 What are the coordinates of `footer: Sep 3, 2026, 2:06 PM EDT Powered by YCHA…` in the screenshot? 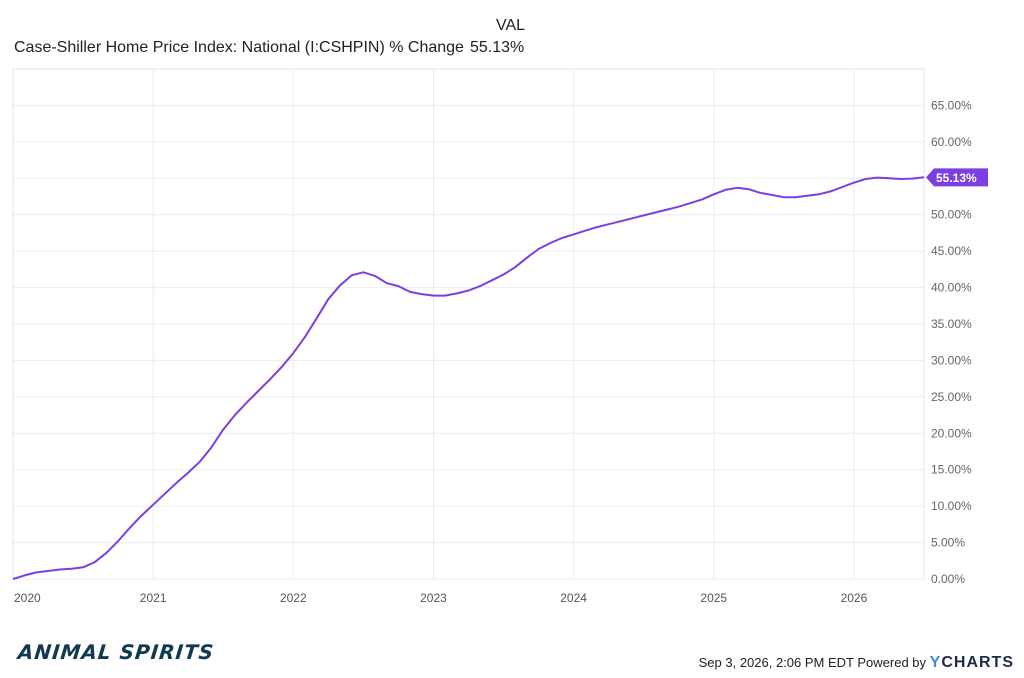 It's located at (856, 663).